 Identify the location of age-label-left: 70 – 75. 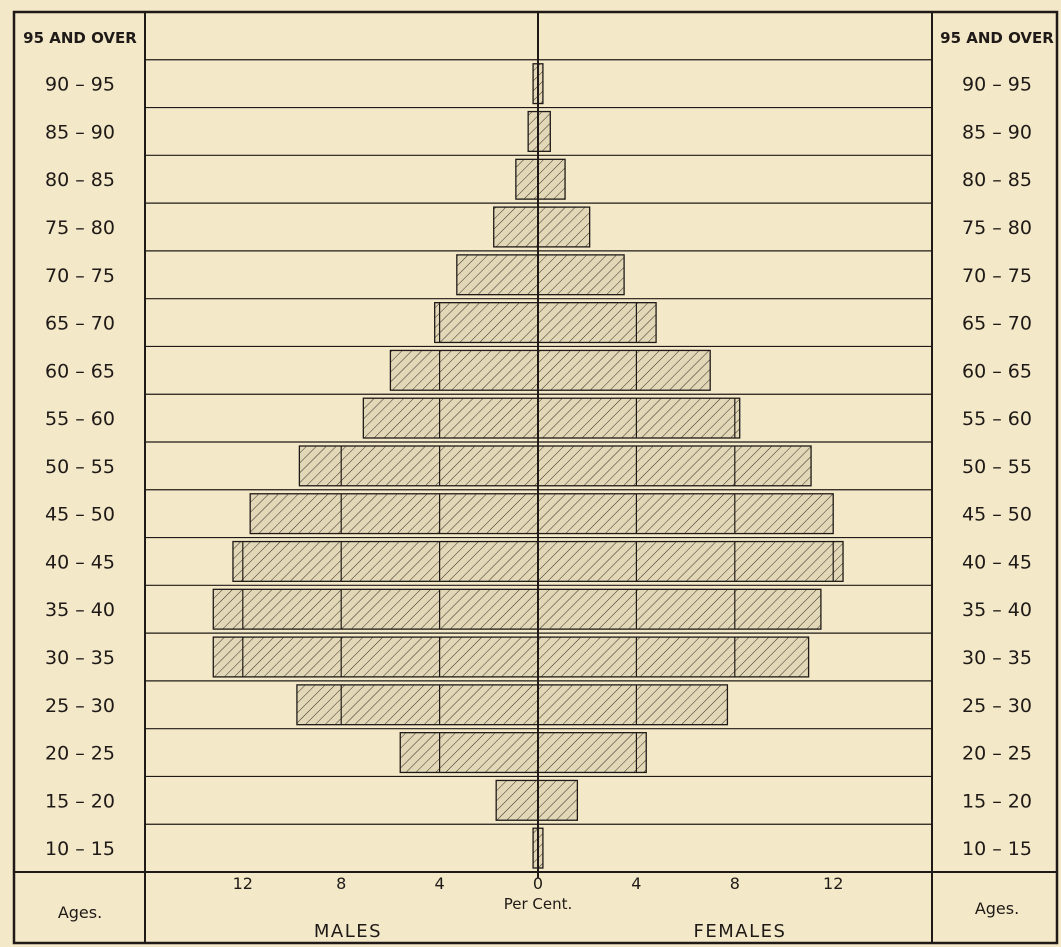
(80, 276).